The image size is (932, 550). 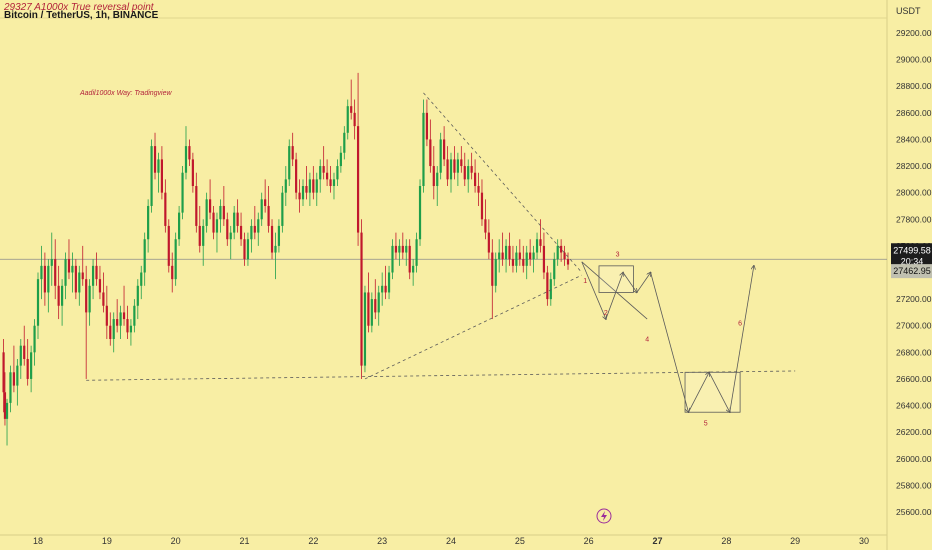 I want to click on resistance-extension-line, so click(x=614, y=290).